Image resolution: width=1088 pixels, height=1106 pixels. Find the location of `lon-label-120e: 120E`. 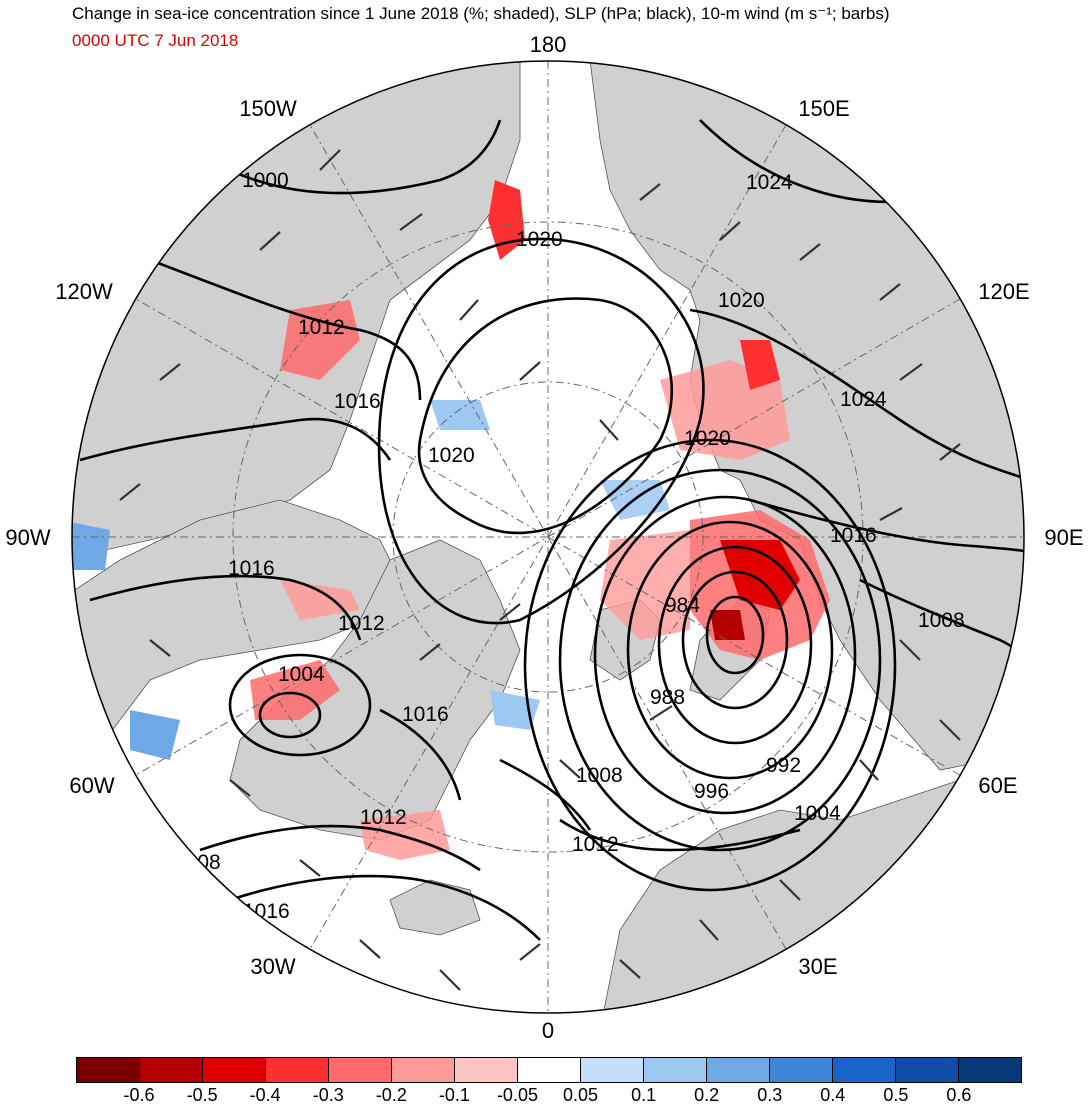

lon-label-120e: 120E is located at coordinates (1003, 291).